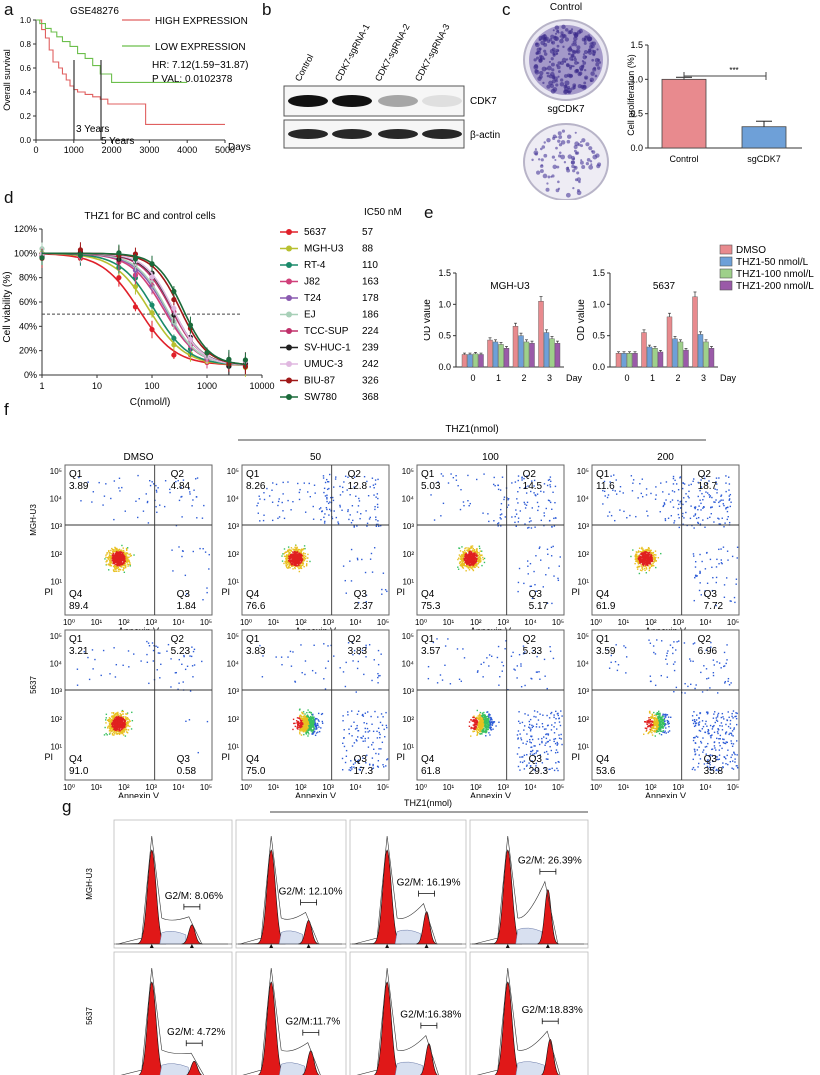 The image size is (820, 1075). What do you see at coordinates (429, 1059) in the screenshot?
I see `g2m-peak` at bounding box center [429, 1059].